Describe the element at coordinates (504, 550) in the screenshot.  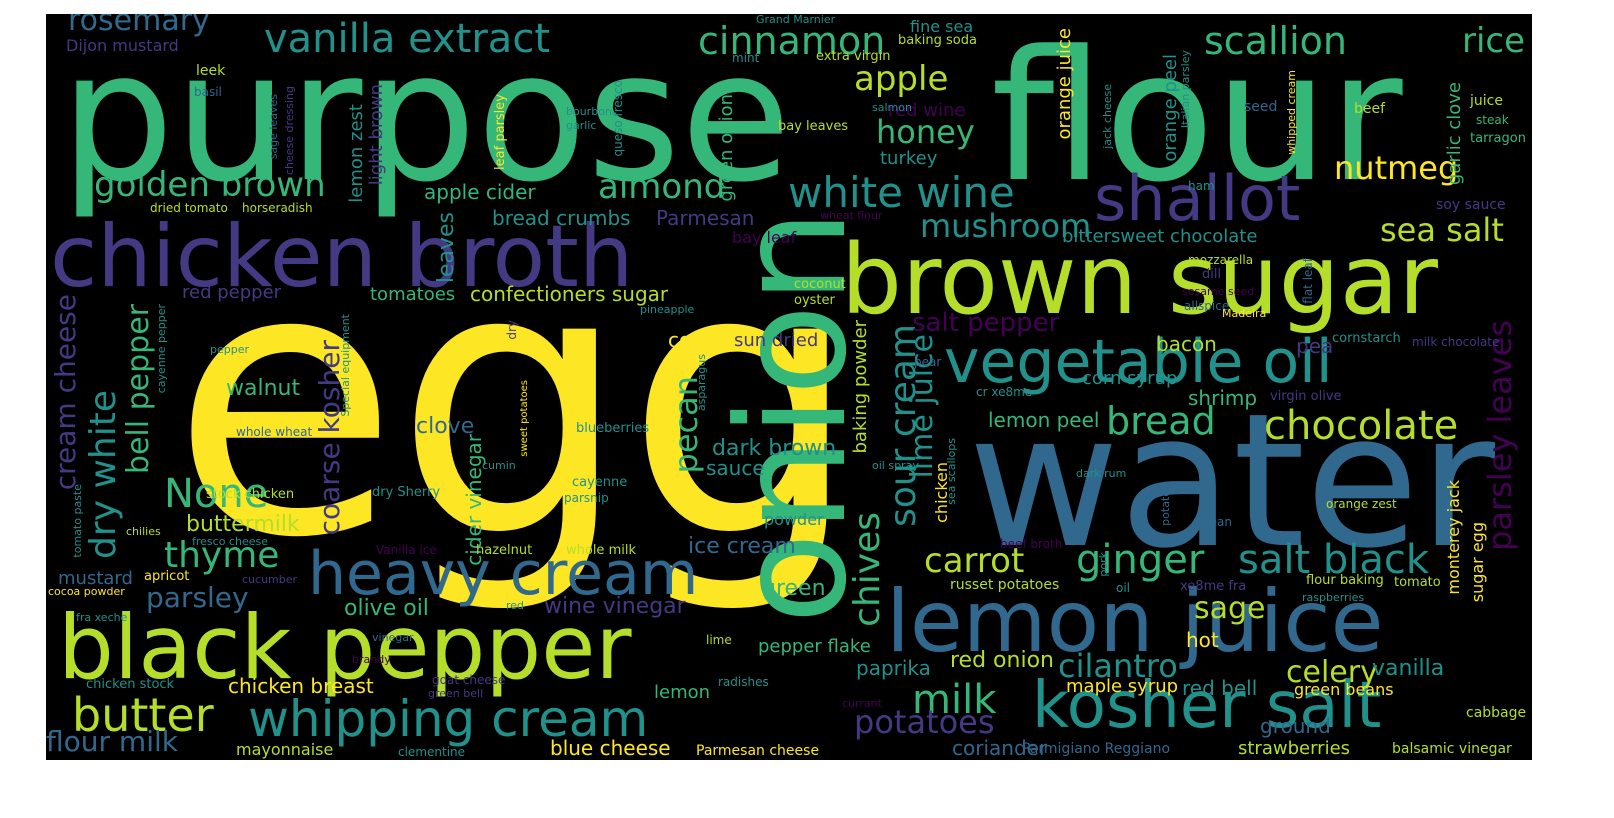
I see `word: hazelnut` at that location.